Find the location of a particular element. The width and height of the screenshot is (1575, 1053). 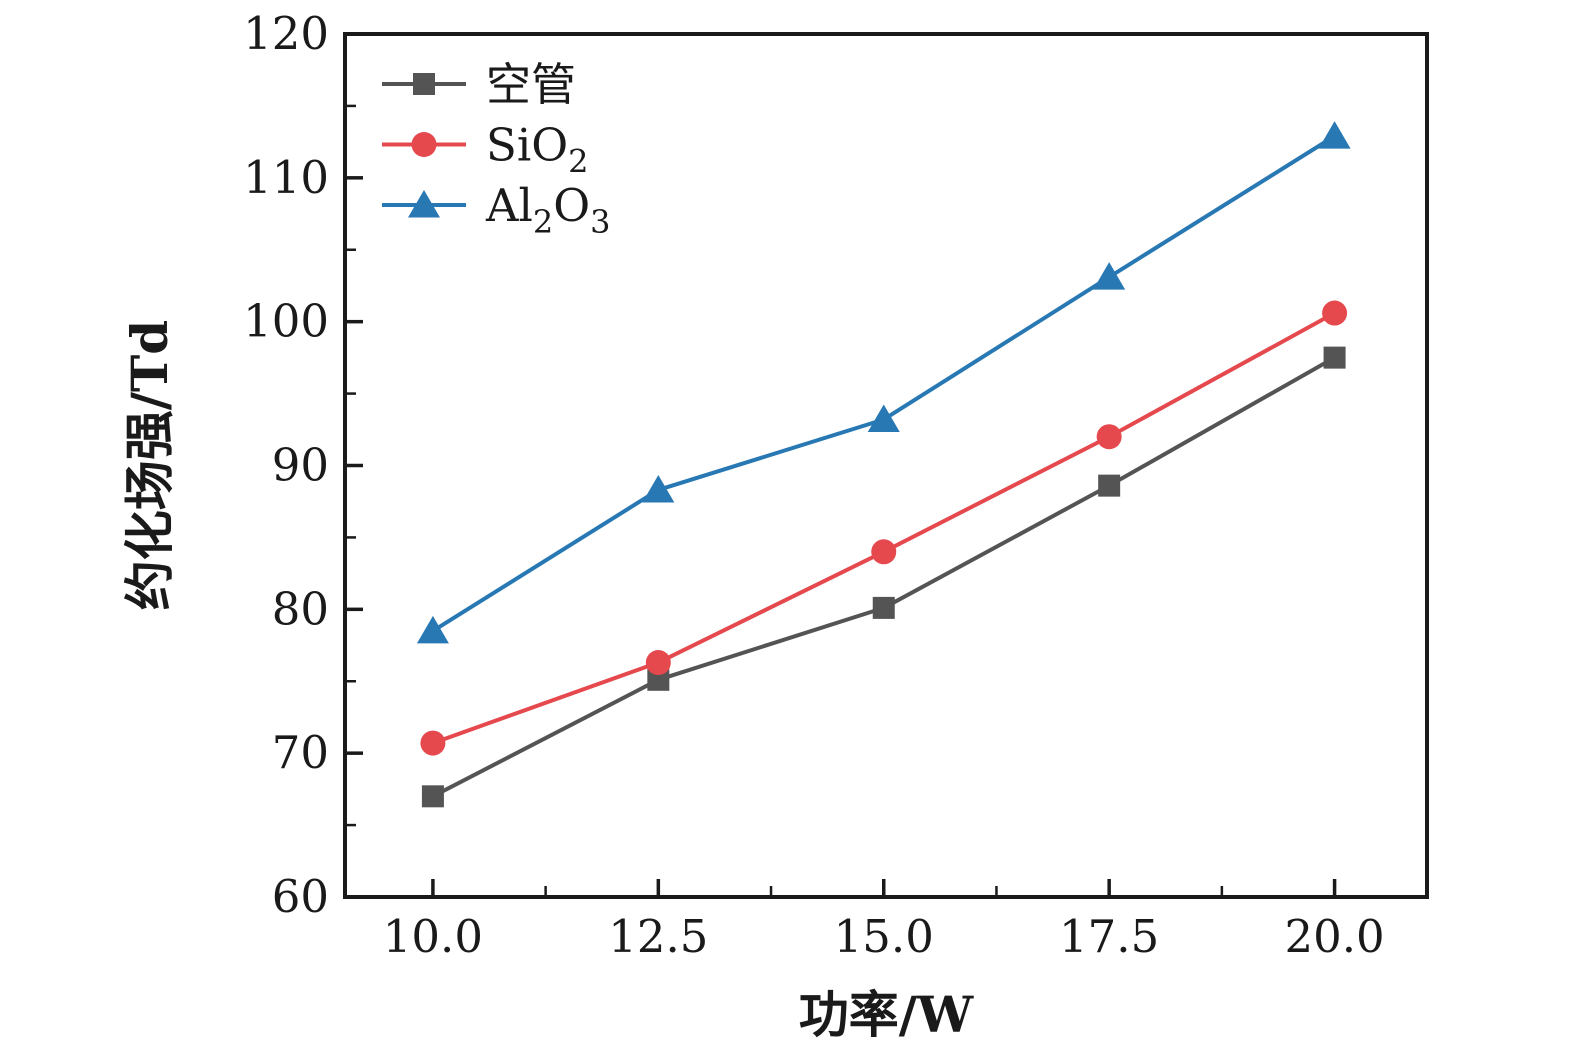

legend-item-Al2O3: Al2O3 is located at coordinates (496, 210).